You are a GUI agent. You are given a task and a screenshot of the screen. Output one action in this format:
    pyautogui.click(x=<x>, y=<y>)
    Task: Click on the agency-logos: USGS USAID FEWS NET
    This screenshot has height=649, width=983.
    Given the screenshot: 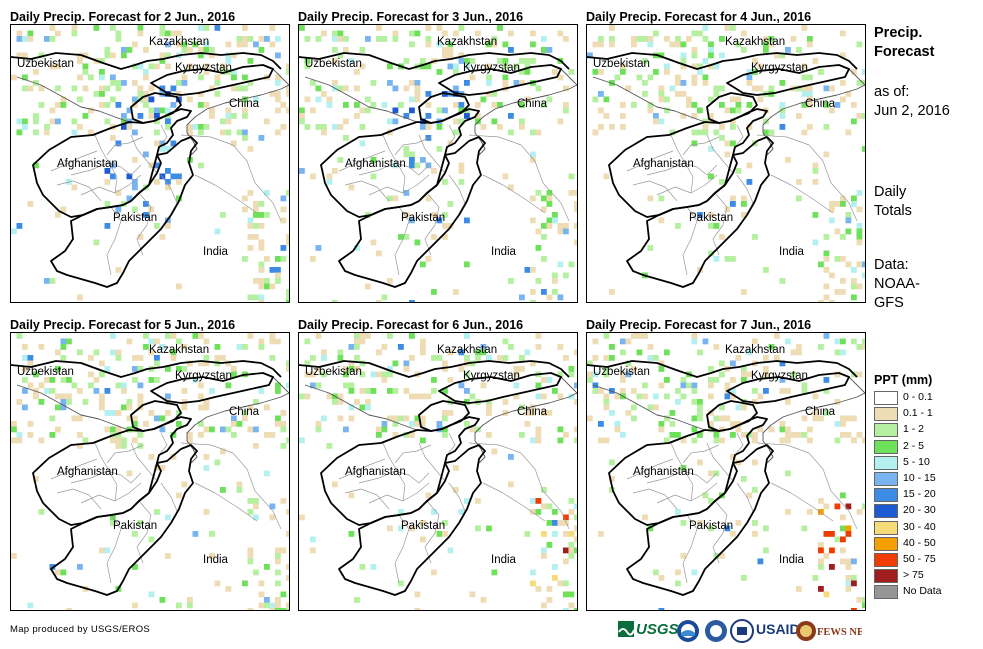 What is the action you would take?
    pyautogui.click(x=740, y=631)
    